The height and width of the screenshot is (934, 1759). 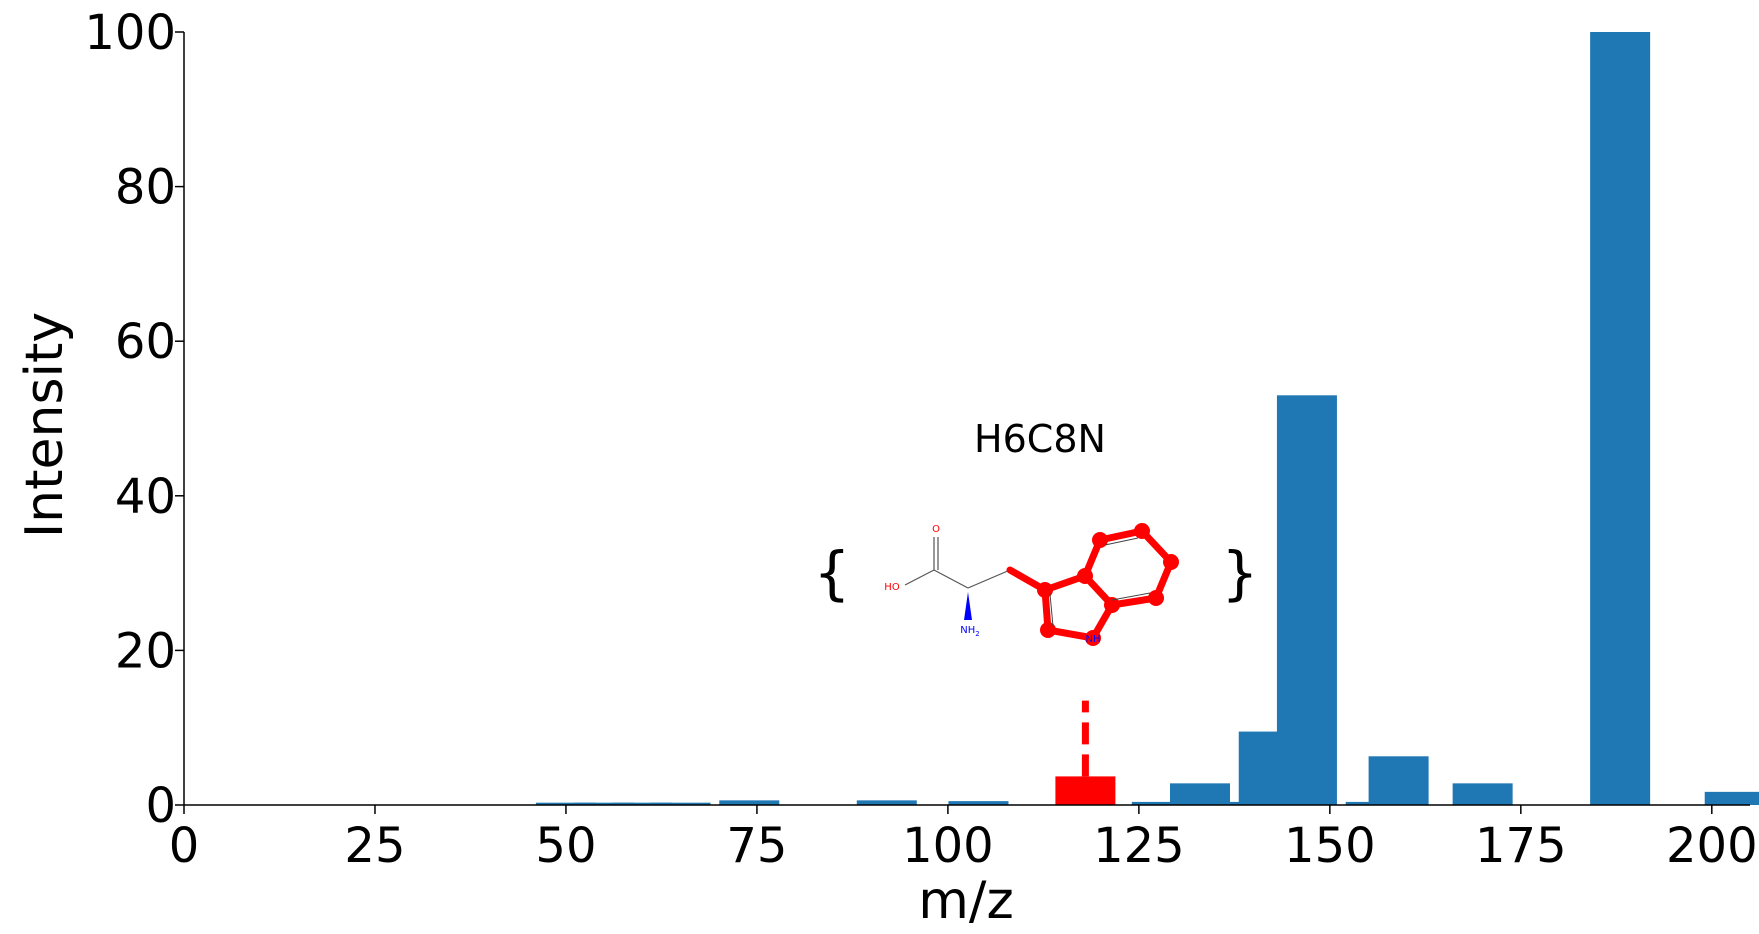 I want to click on fragment-atoms, so click(x=1108, y=584).